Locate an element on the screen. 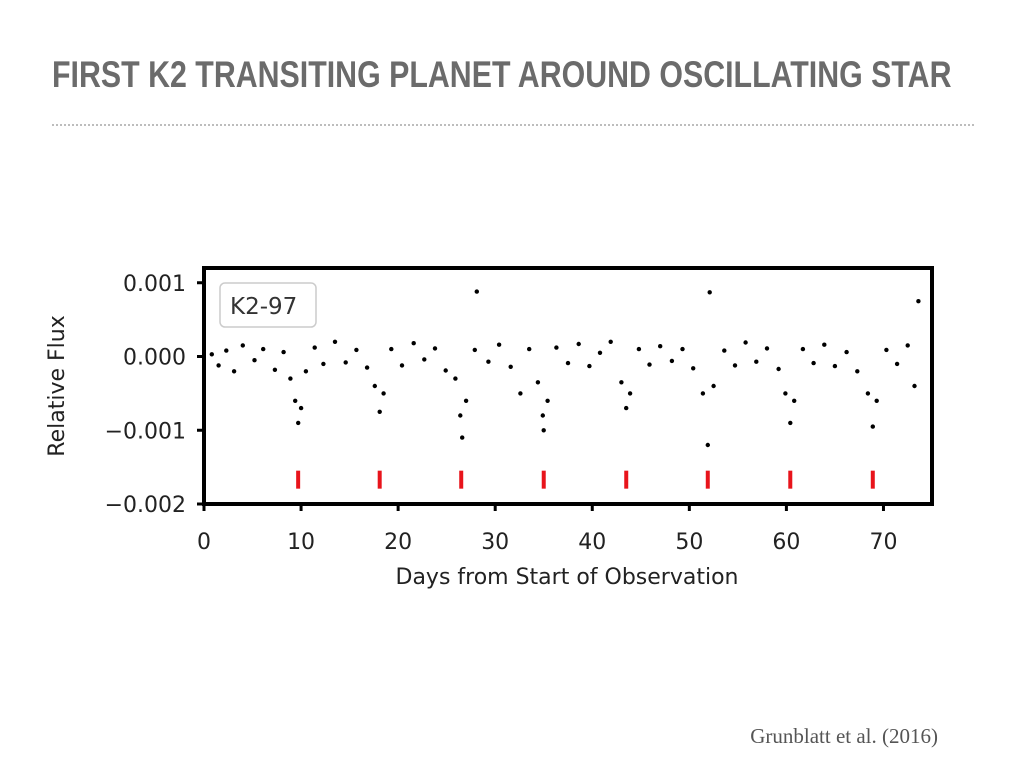  x-axis-label: Days from Start of Observation is located at coordinates (567, 577).